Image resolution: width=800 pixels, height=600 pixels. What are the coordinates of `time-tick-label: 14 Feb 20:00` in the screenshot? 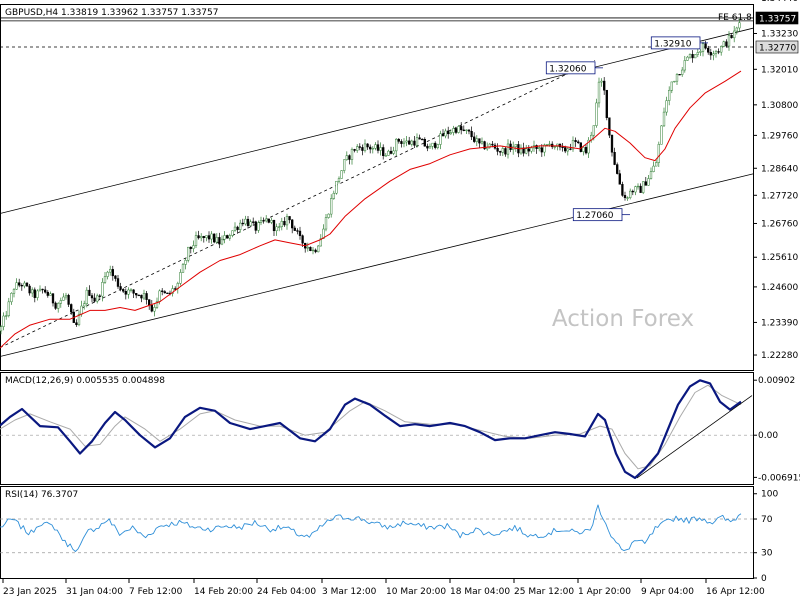 It's located at (223, 592).